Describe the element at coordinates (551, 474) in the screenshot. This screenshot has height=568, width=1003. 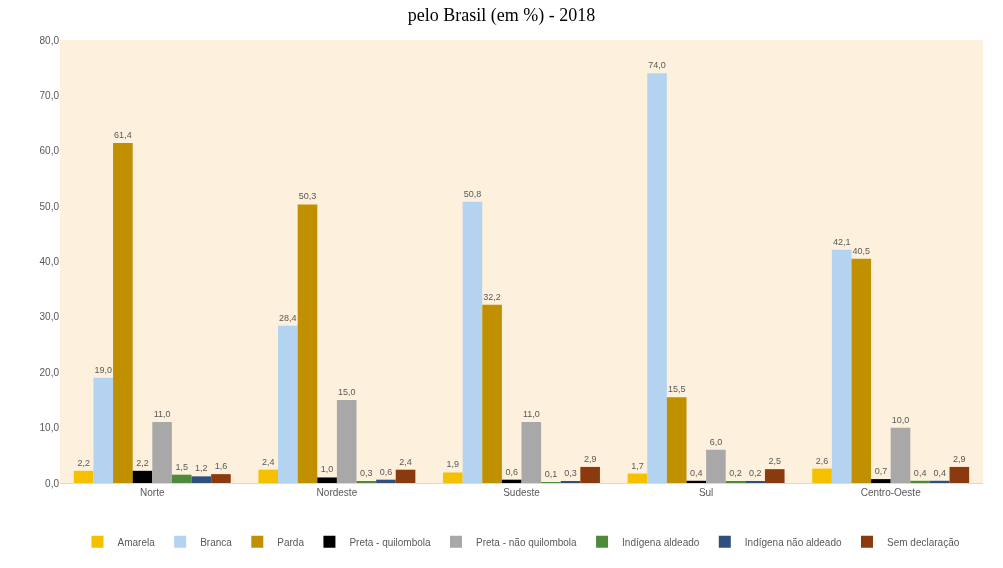
I see `data-label: 0,1` at that location.